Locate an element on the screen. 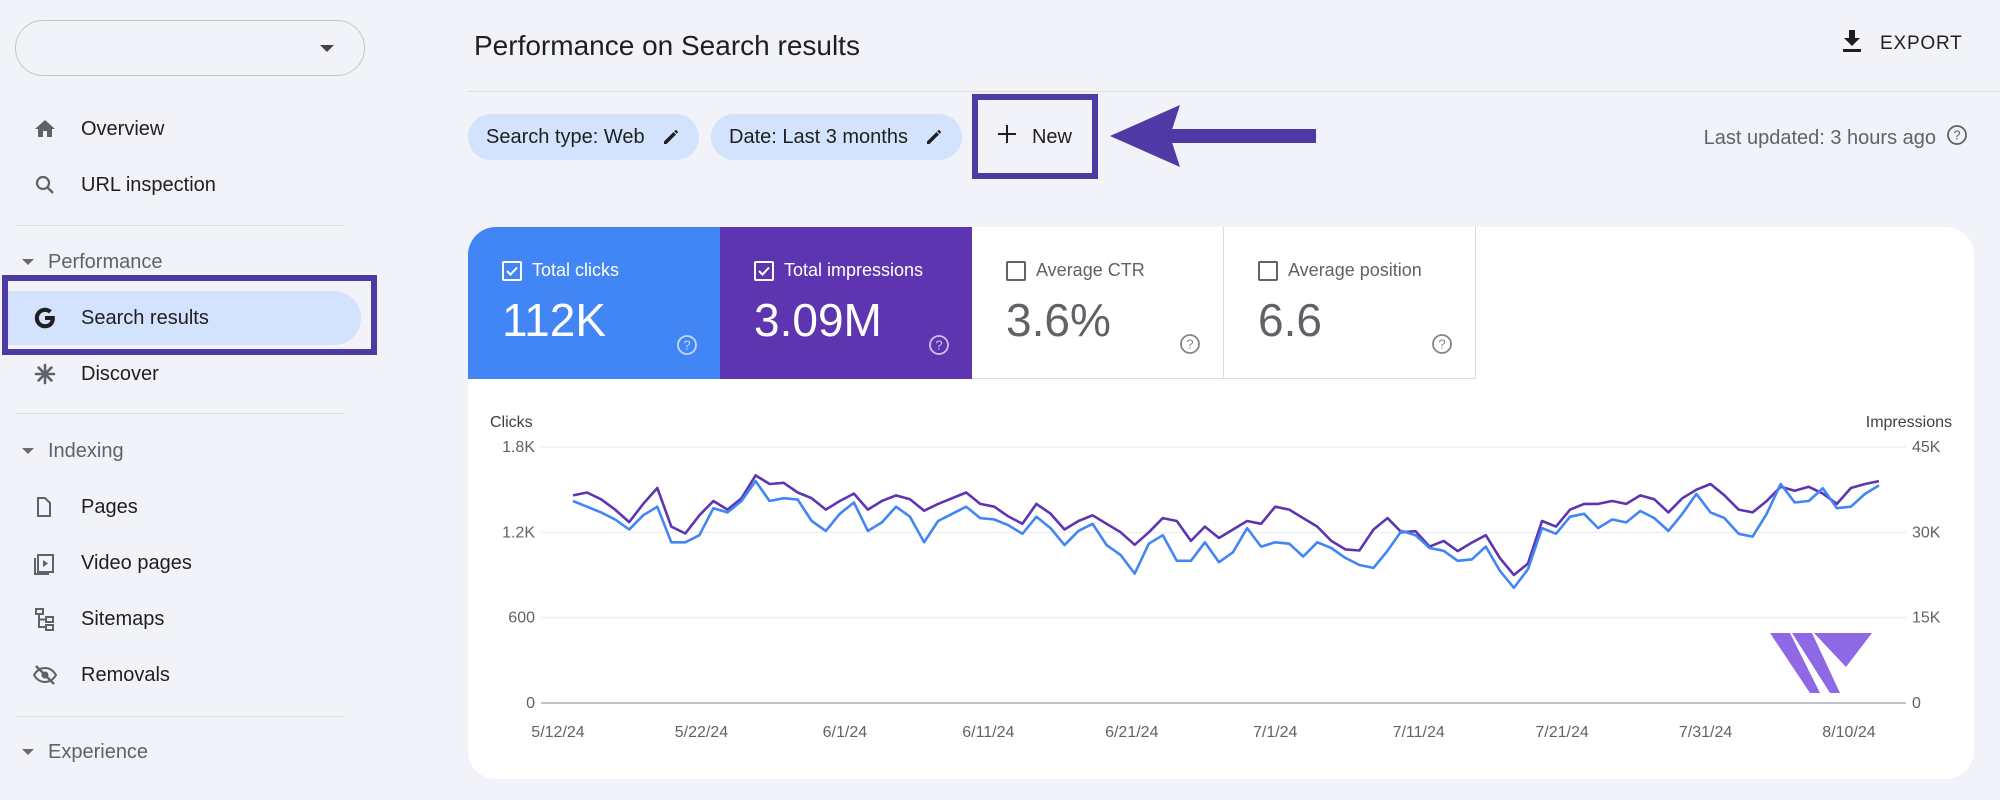 The height and width of the screenshot is (800, 2000). pages-icon is located at coordinates (45, 507).